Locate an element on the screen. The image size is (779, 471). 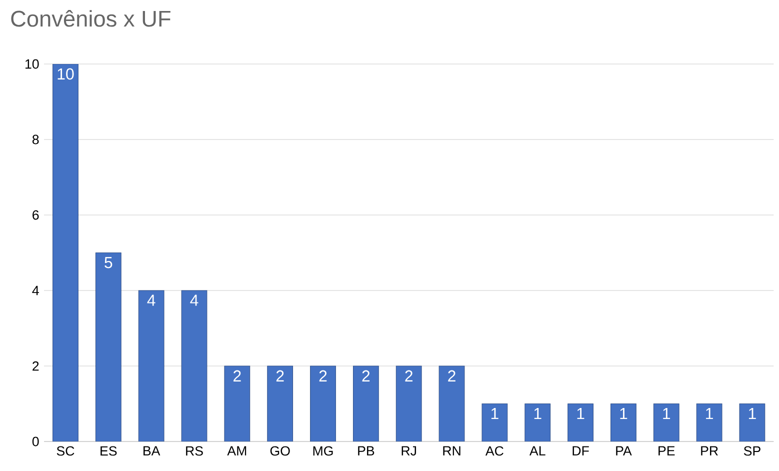
x-tick-label: RJ is located at coordinates (409, 451).